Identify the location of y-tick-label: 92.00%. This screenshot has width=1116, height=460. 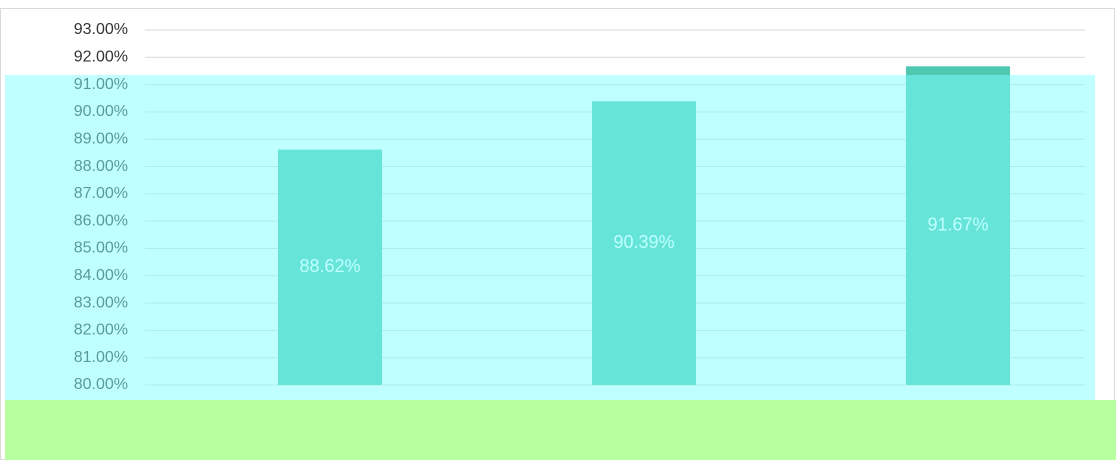
(101, 57).